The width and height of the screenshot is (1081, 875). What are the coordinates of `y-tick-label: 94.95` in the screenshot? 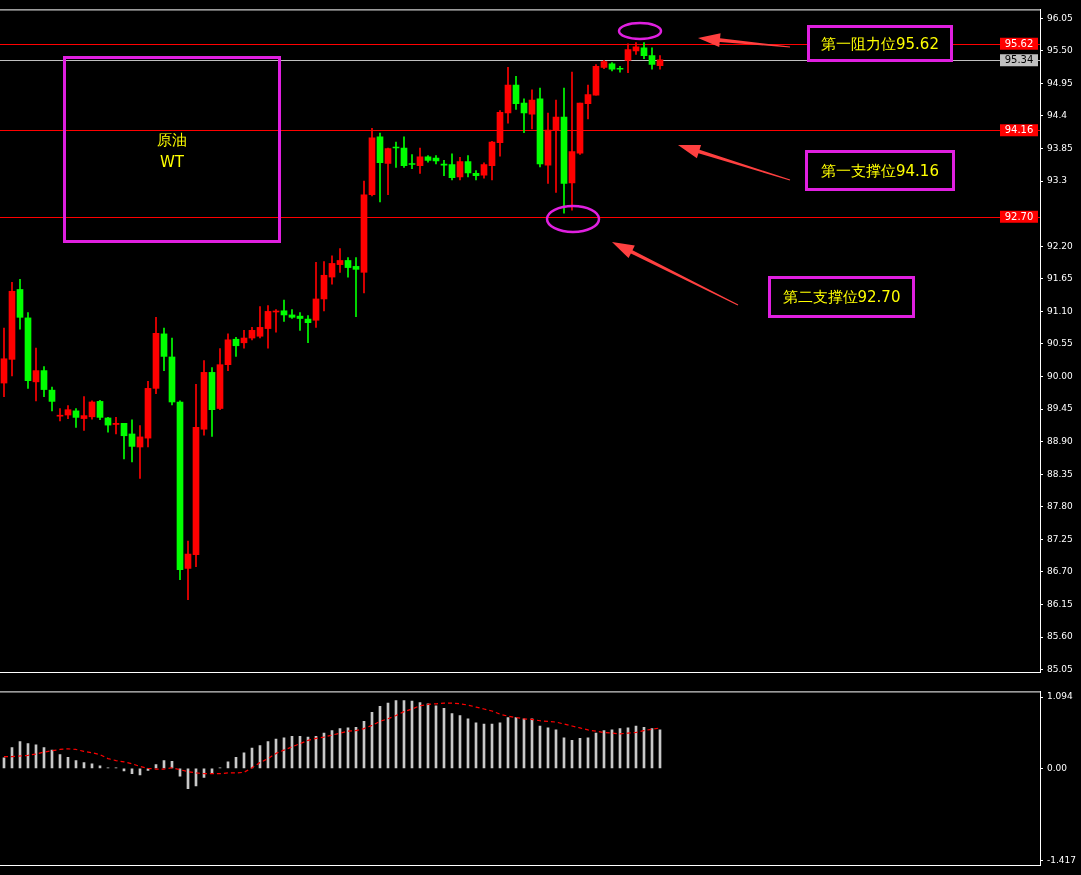 It's located at (1060, 82).